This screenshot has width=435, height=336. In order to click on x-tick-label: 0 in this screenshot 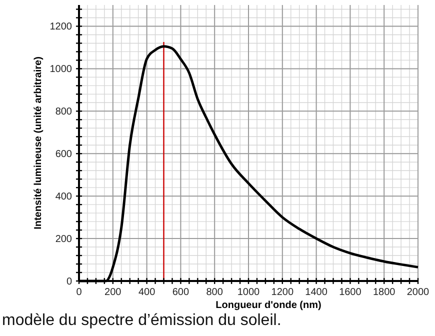, I will do `click(79, 292)`.